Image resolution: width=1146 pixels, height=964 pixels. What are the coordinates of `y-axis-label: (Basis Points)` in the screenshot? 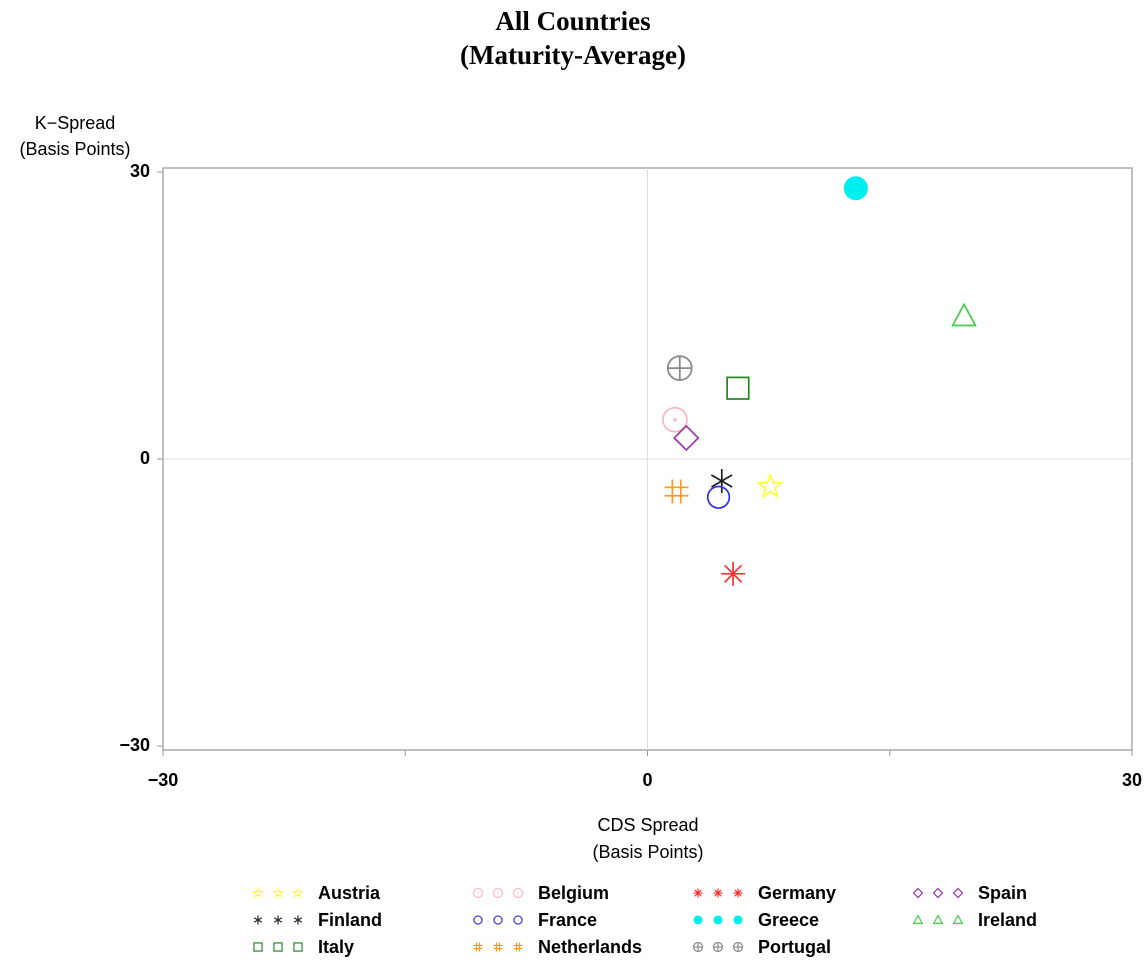 It's located at (74, 149).